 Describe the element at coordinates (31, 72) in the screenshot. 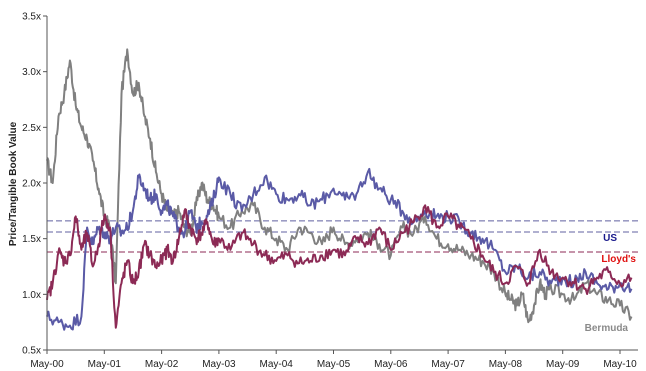

I see `y-tick-label: 3.0x` at that location.